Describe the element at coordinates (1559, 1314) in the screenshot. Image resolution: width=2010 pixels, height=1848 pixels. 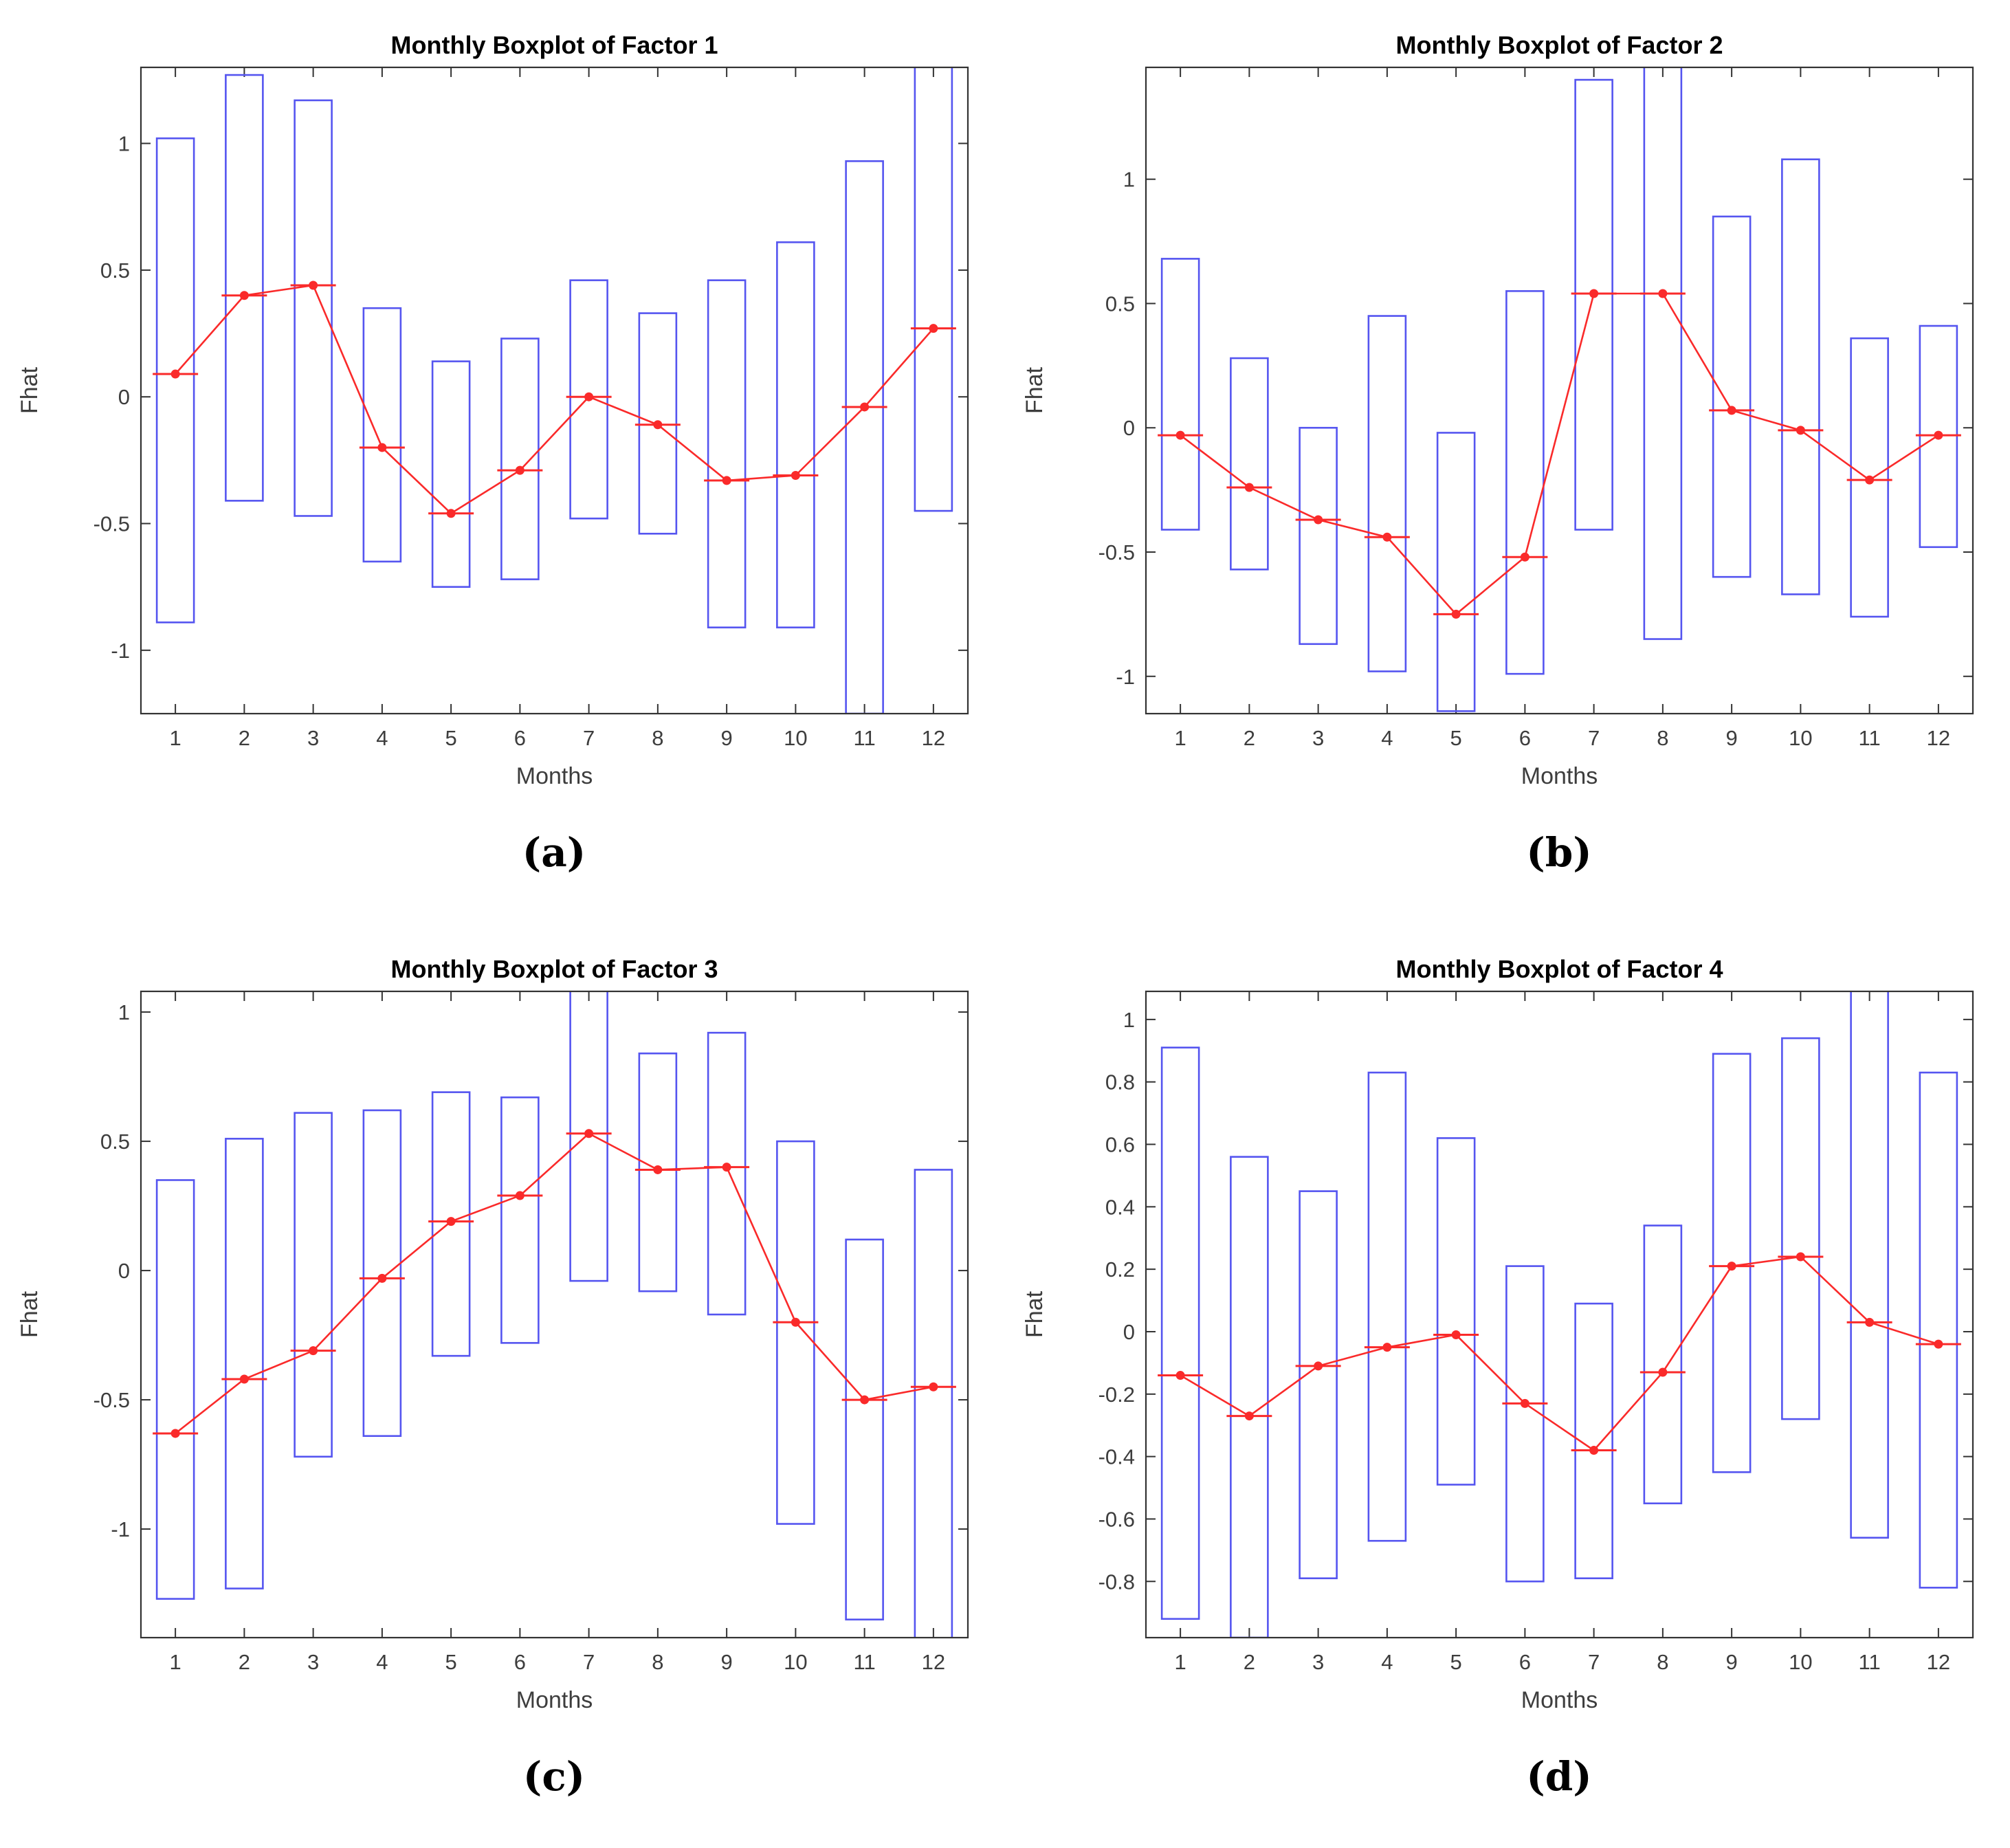
I see `boxplot-series` at that location.